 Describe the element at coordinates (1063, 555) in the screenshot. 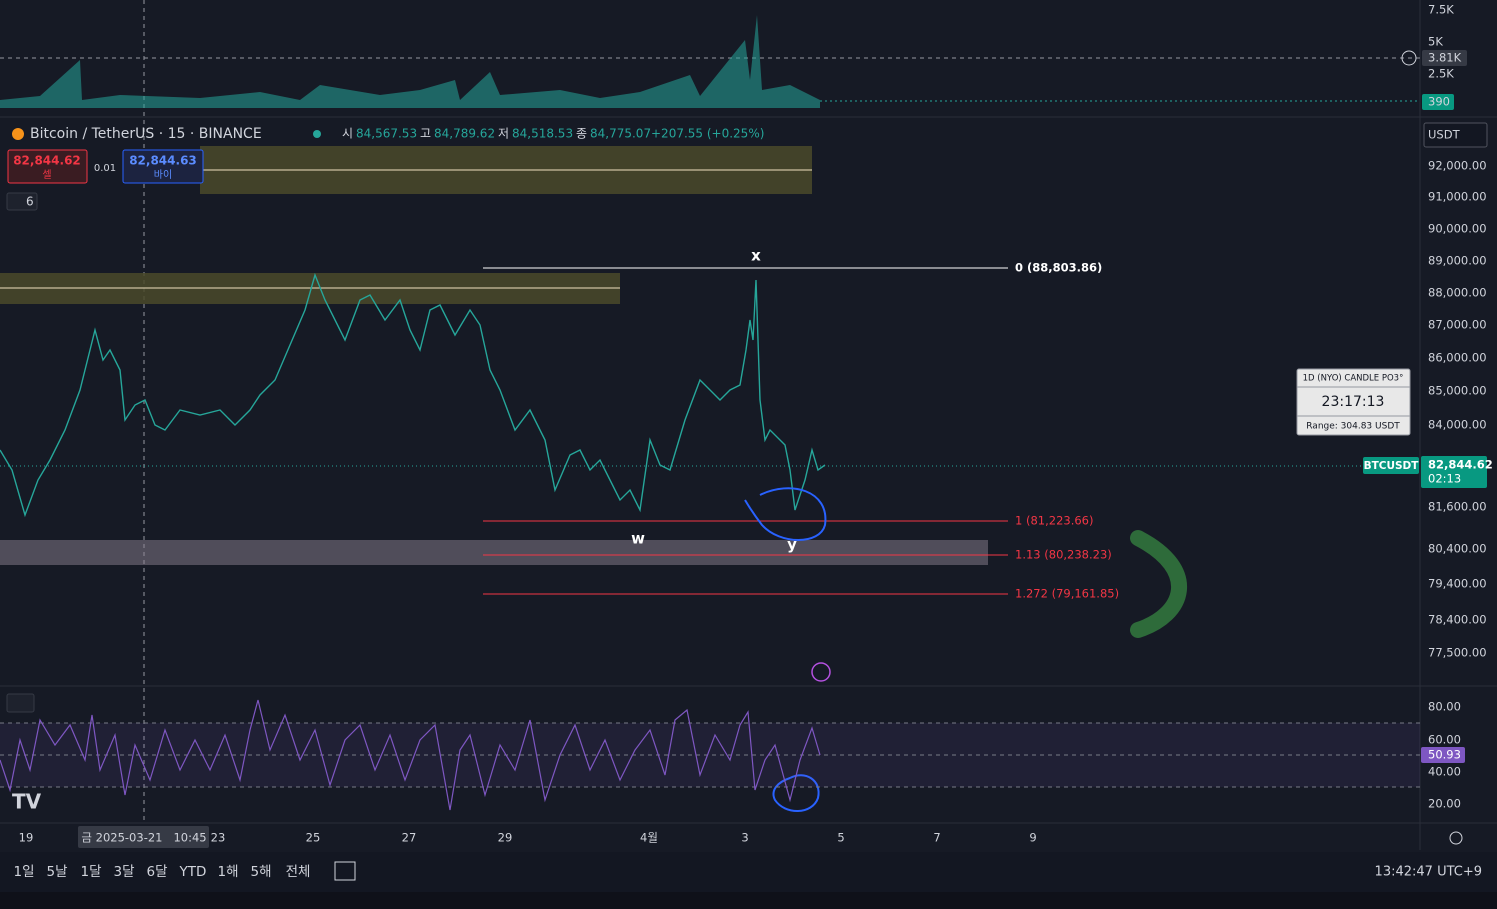

I see `fib-label: 1.13 (80,238.23)` at that location.